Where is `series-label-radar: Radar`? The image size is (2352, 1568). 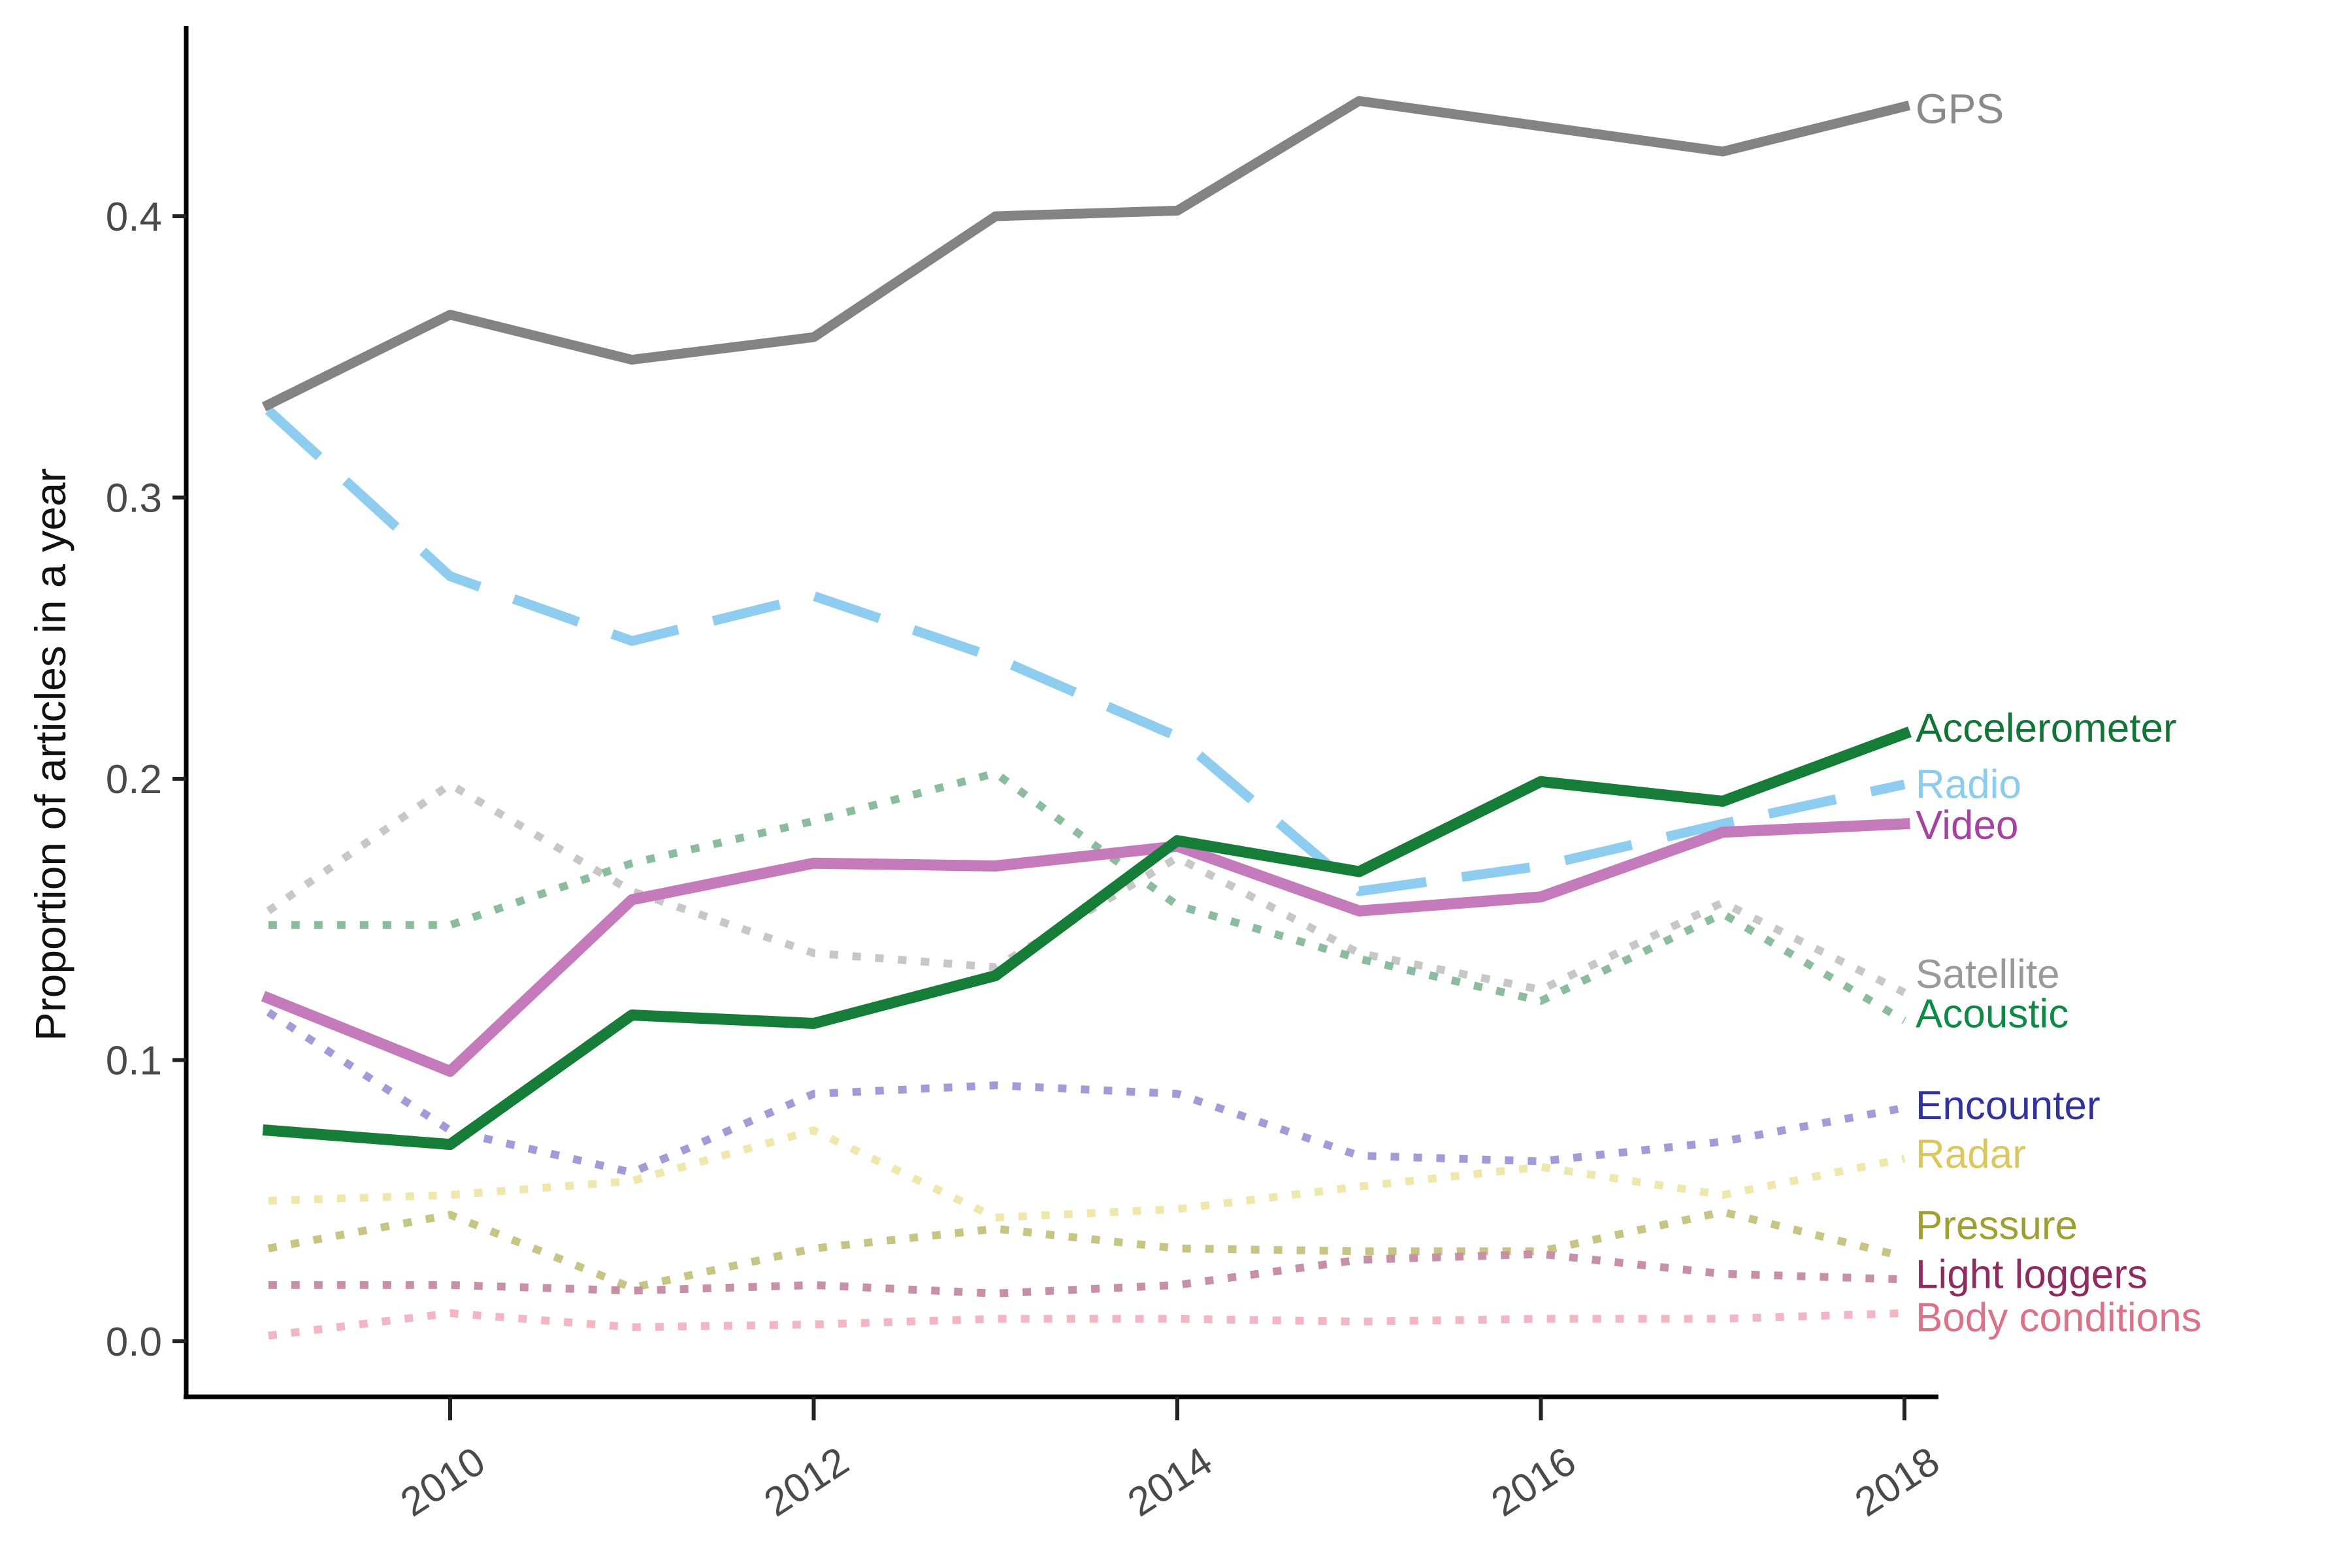
series-label-radar: Radar is located at coordinates (1971, 1154).